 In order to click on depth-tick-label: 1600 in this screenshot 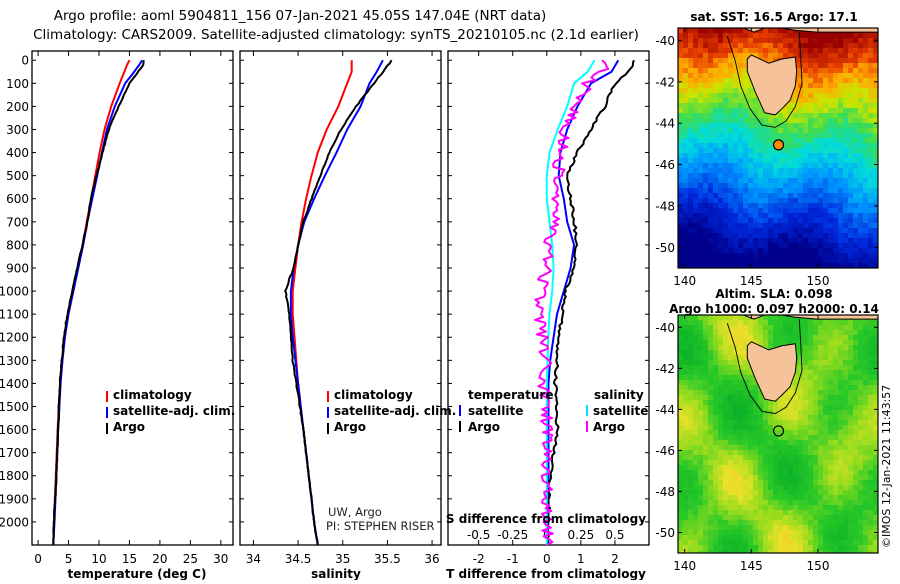, I will do `click(14, 430)`.